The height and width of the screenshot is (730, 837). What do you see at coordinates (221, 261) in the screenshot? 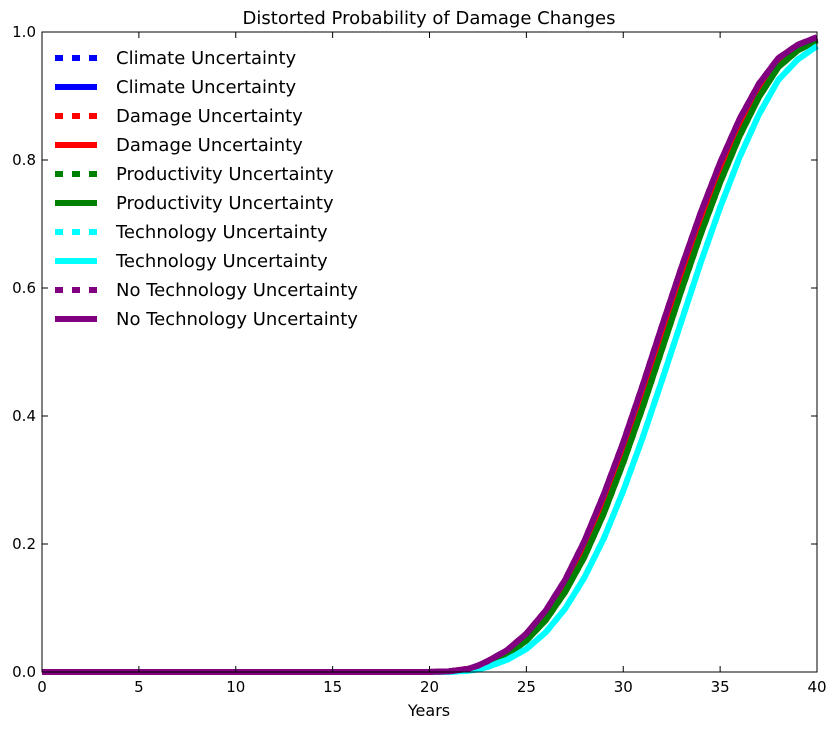
I see `legend-label-7: Technology Uncertainty` at bounding box center [221, 261].